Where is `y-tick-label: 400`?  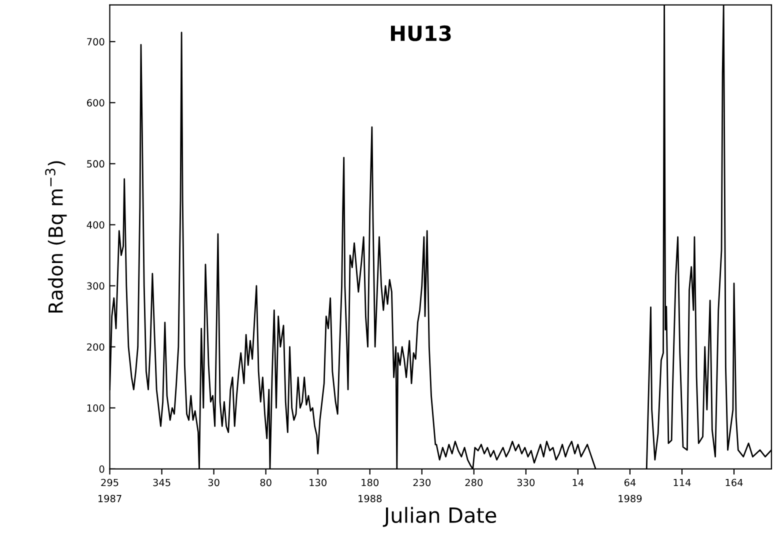 y-tick-label: 400 is located at coordinates (95, 225).